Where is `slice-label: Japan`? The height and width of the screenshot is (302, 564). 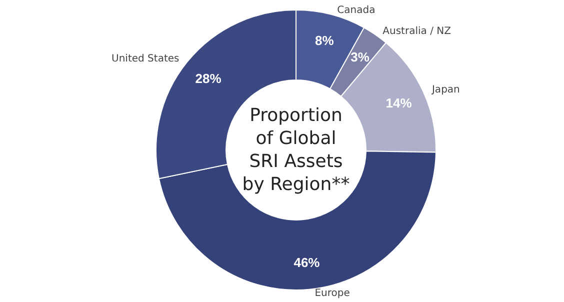
slice-label: Japan is located at coordinates (445, 90).